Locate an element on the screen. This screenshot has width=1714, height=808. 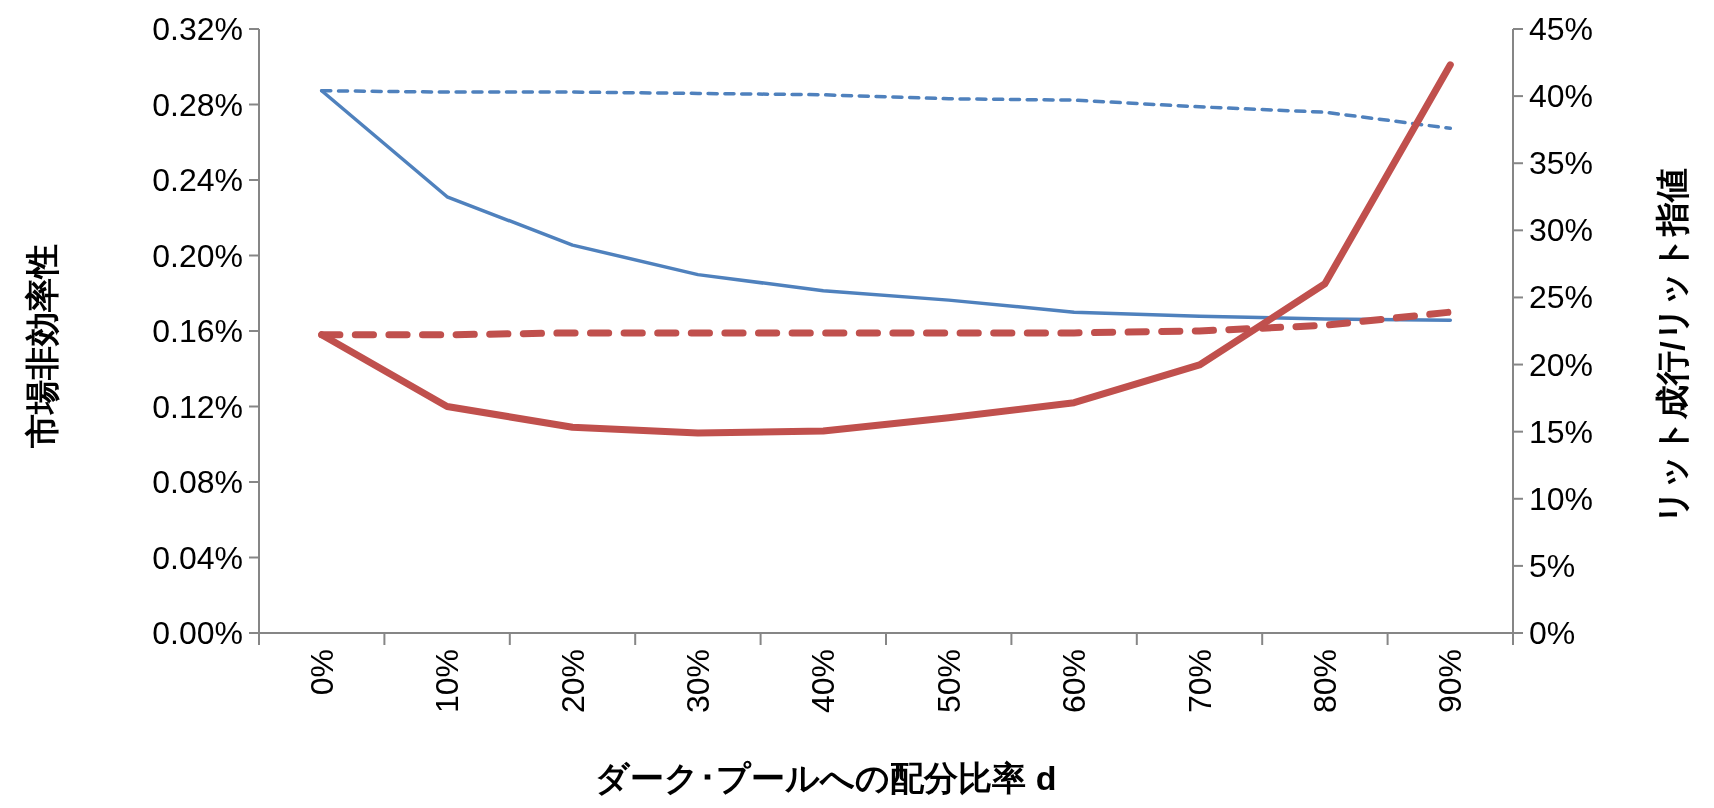
x-tick-label: 30% is located at coordinates (697, 681).